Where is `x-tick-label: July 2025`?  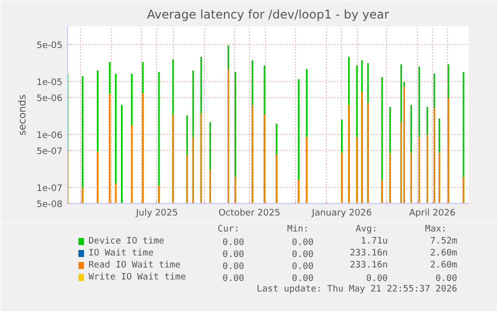
x-tick-label: July 2025 is located at coordinates (156, 213).